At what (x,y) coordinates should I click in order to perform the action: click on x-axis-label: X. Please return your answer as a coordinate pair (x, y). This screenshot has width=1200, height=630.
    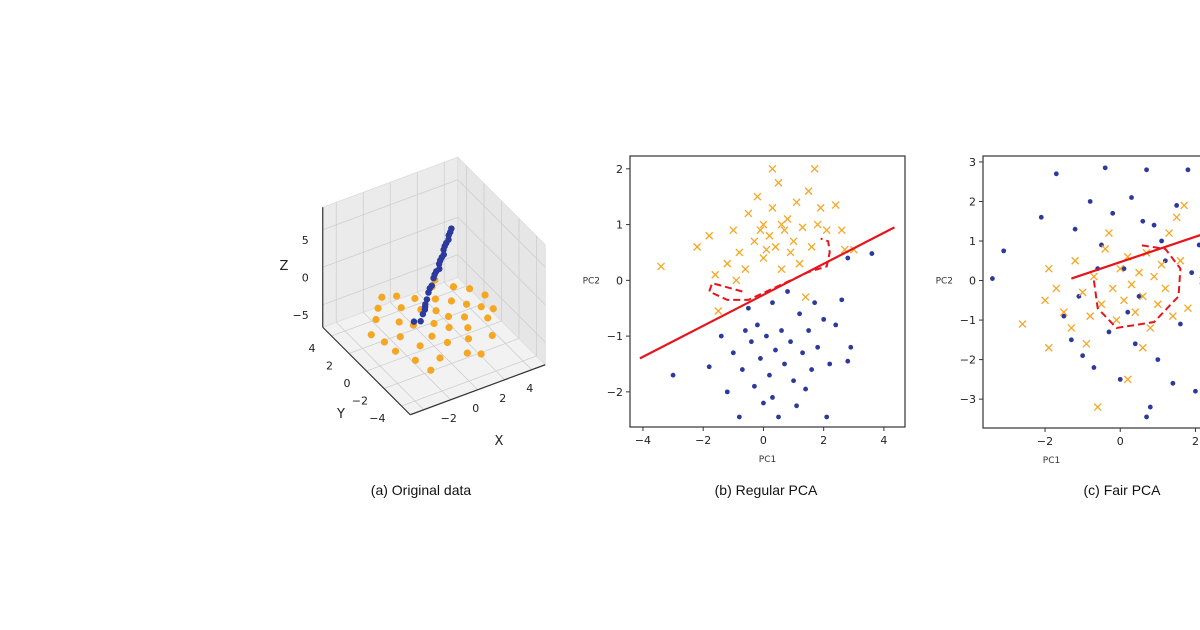
    Looking at the image, I should click on (499, 441).